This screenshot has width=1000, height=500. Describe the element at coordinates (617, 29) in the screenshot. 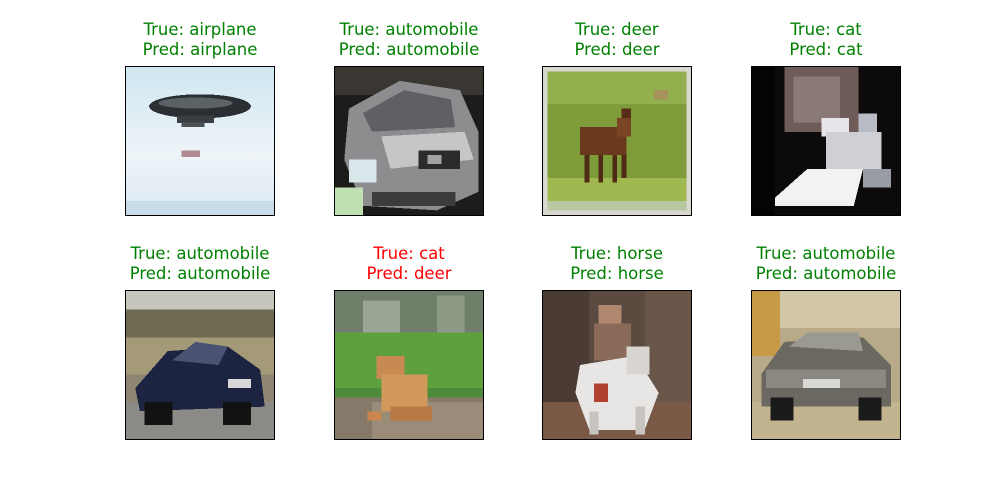

I see `true-label: True: deer` at that location.